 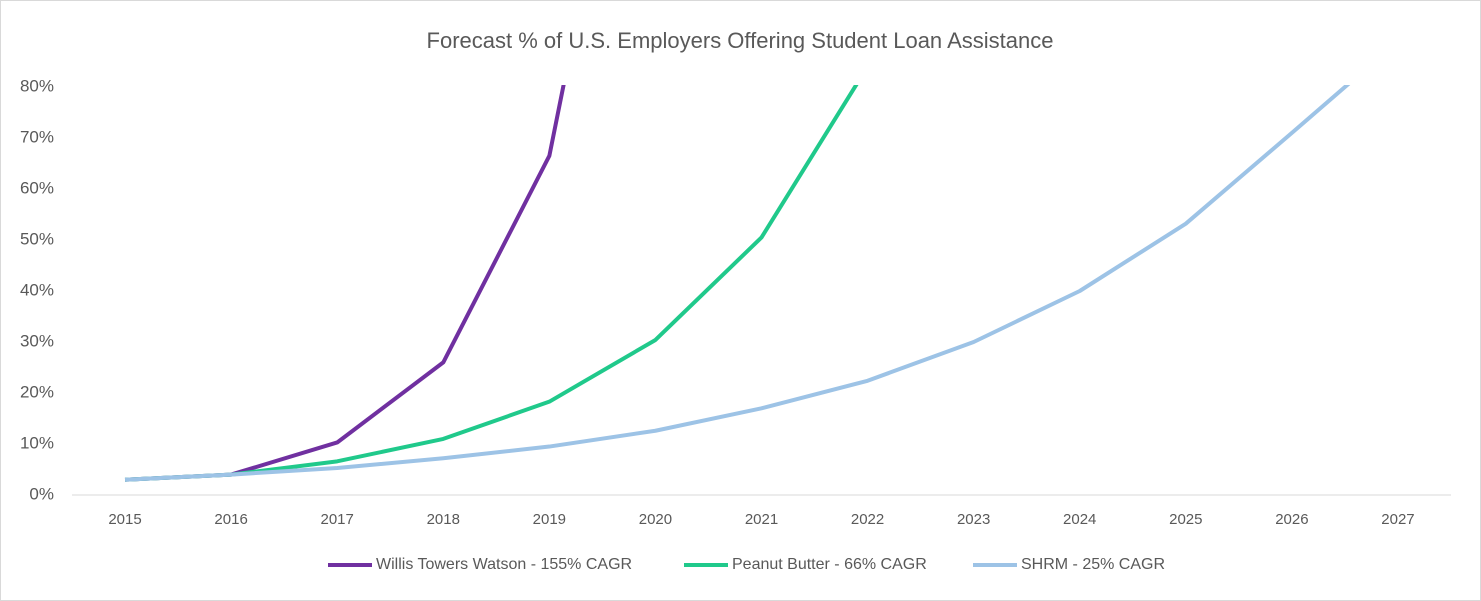 I want to click on y-tick-label: 10%, so click(x=37, y=442).